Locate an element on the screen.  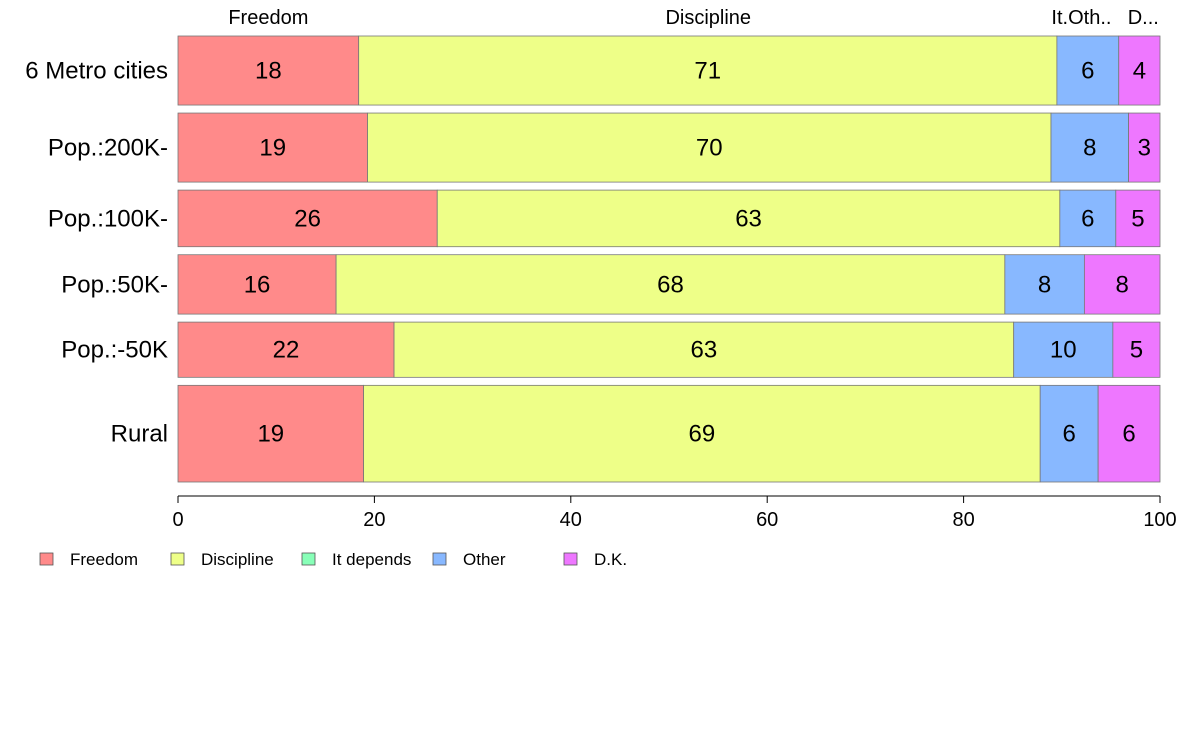
legend: Freedom Discipline It depends Other D.K. is located at coordinates (333, 559).